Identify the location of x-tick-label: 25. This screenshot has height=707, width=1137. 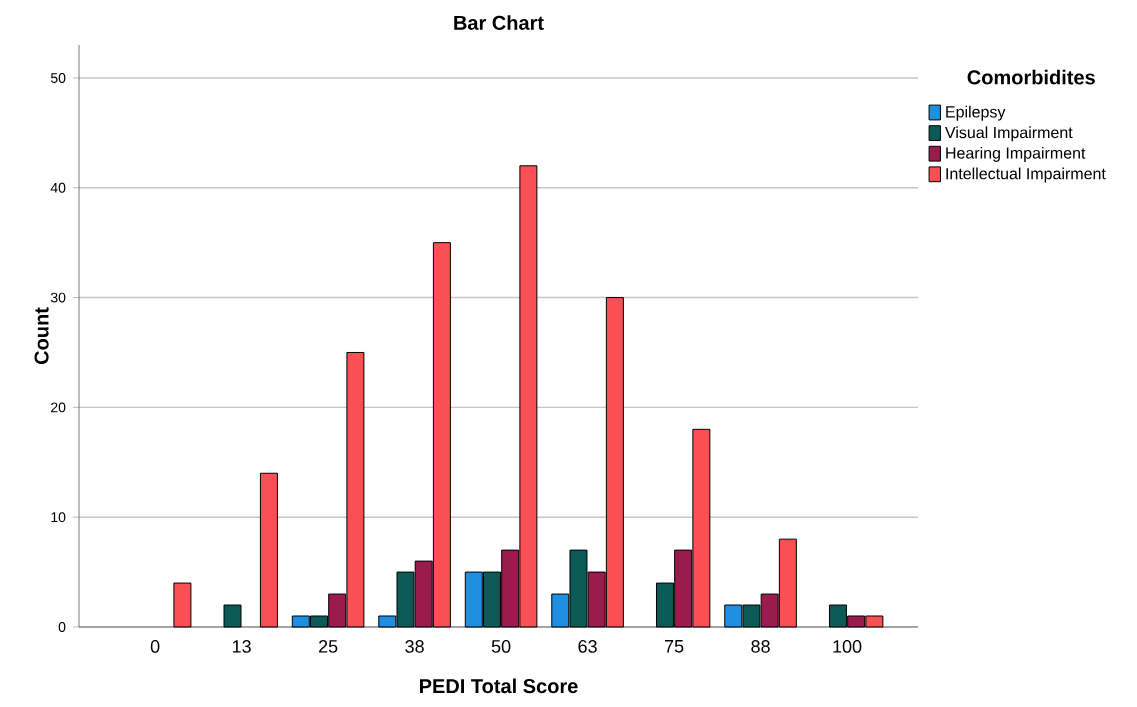
(328, 646).